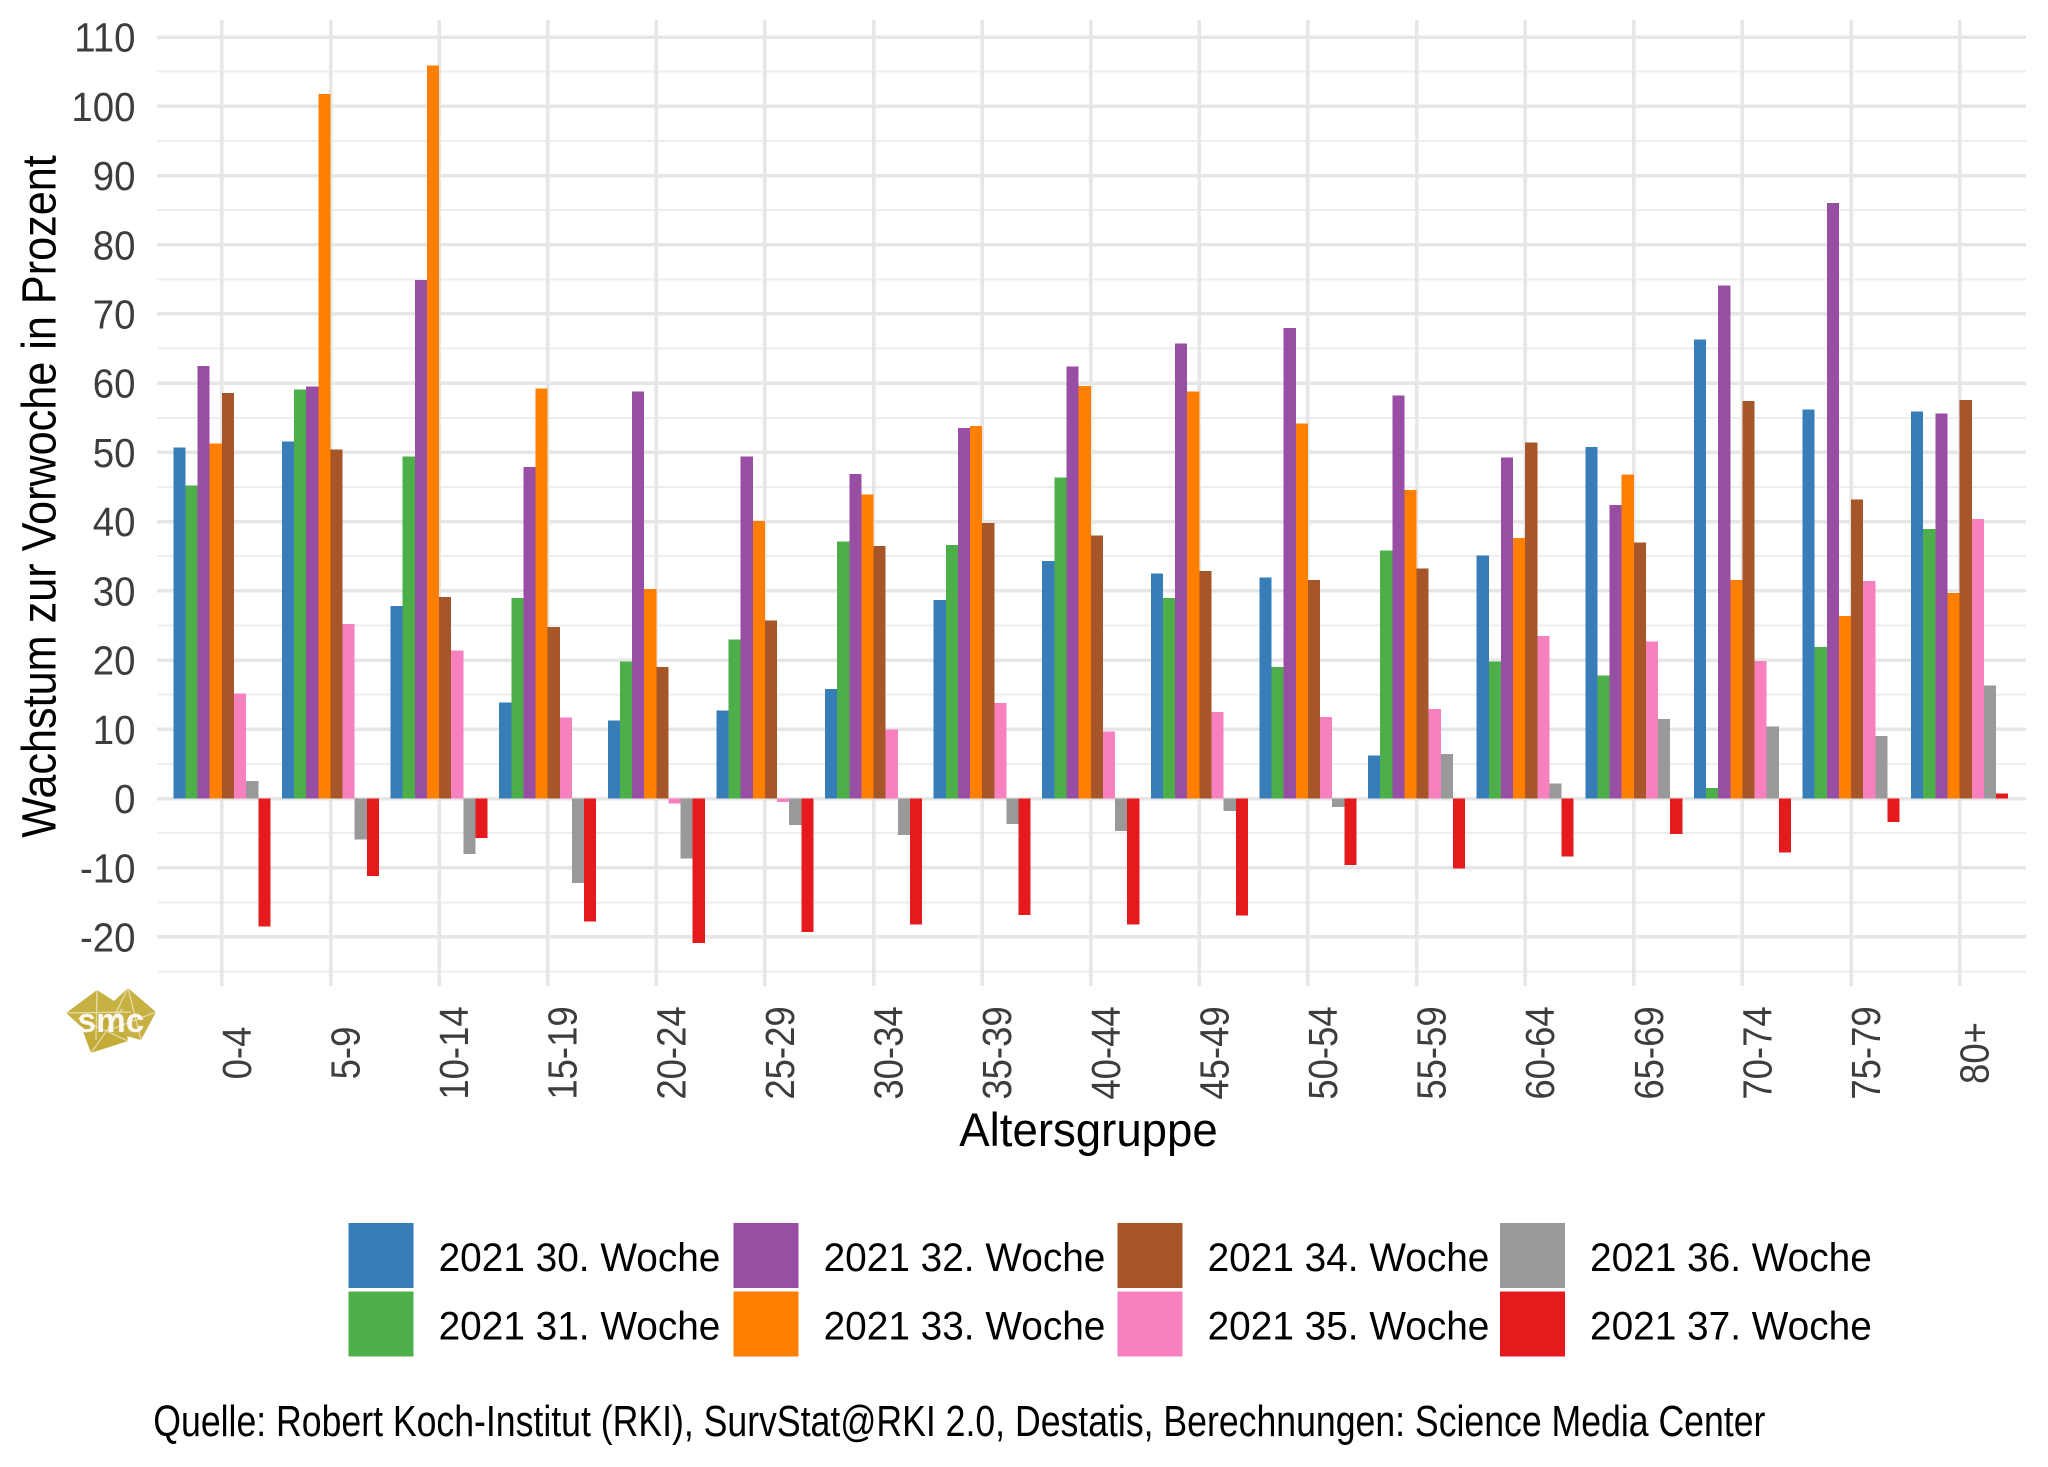 Image resolution: width=2048 pixels, height=1467 pixels. Describe the element at coordinates (965, 1258) in the screenshot. I see `svg-text: 2021 32. Woche` at that location.